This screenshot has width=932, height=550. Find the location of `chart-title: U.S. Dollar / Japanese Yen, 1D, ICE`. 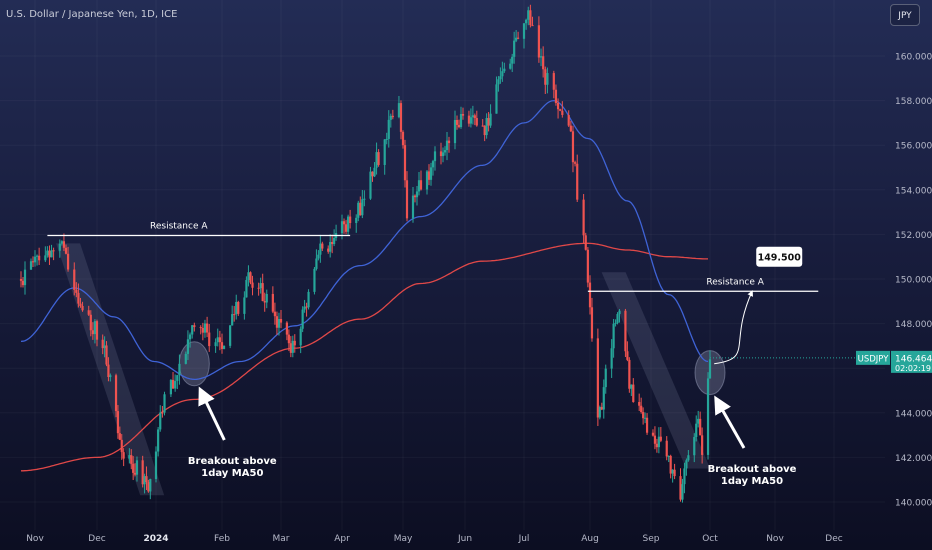

chart-title: U.S. Dollar / Japanese Yen, 1D, ICE is located at coordinates (92, 14).